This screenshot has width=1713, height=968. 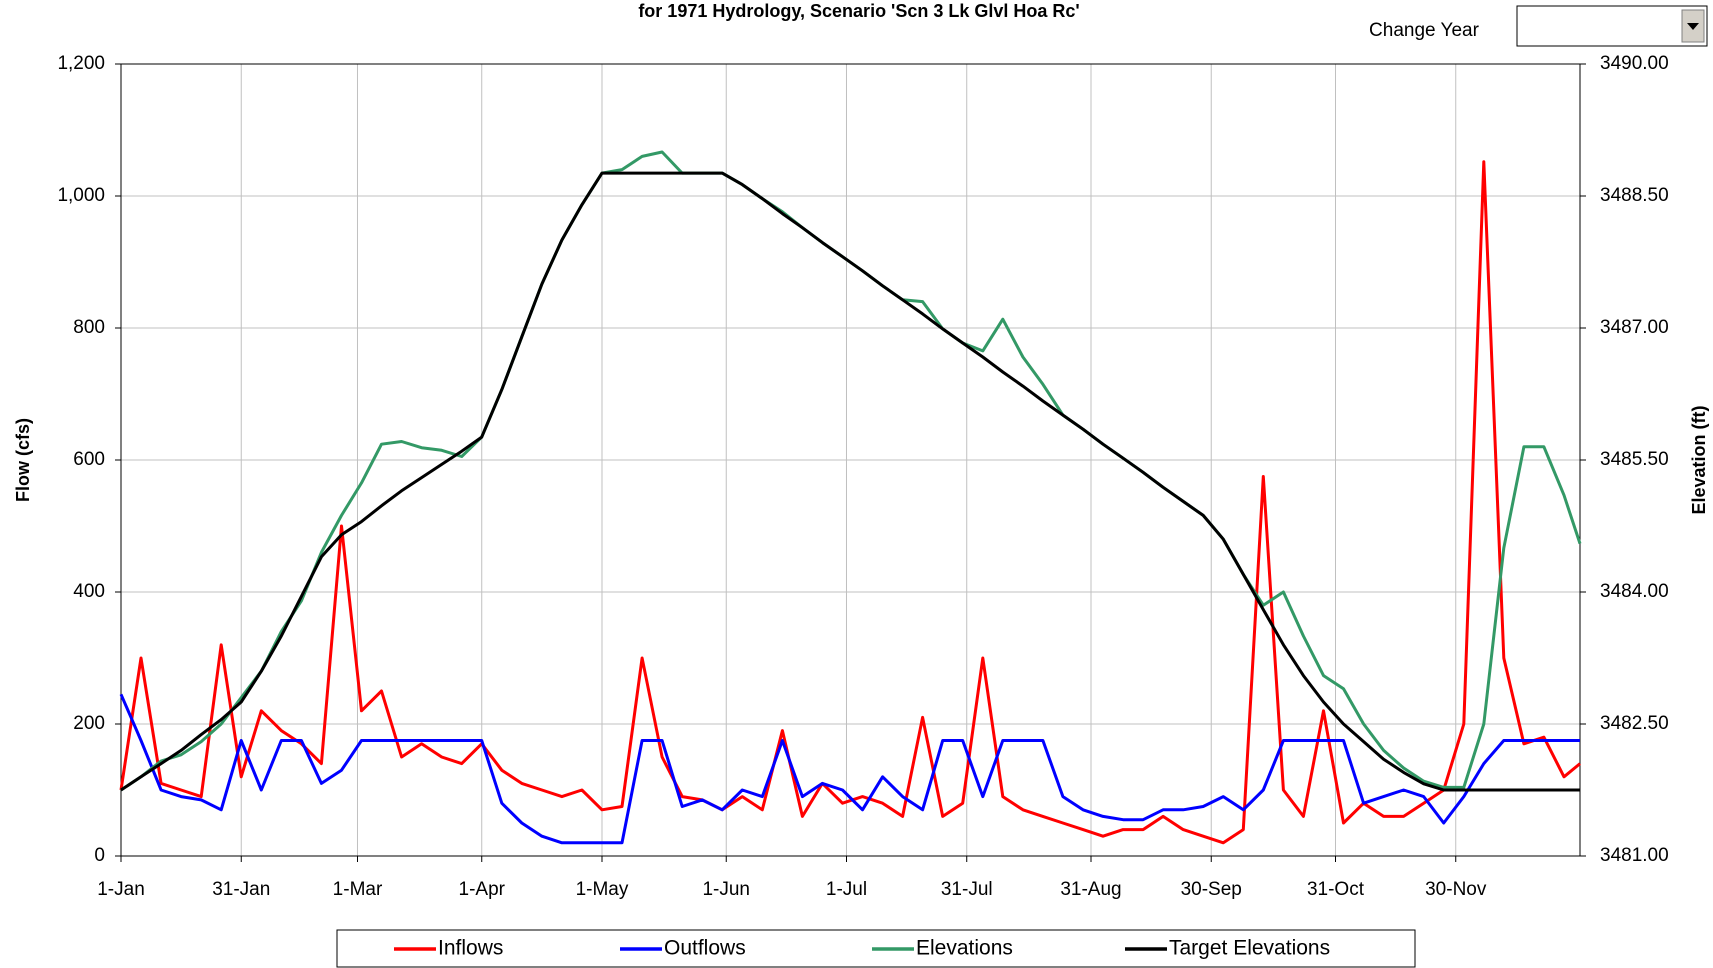 What do you see at coordinates (358, 889) in the screenshot?
I see `x-tick-label: 1-Mar` at bounding box center [358, 889].